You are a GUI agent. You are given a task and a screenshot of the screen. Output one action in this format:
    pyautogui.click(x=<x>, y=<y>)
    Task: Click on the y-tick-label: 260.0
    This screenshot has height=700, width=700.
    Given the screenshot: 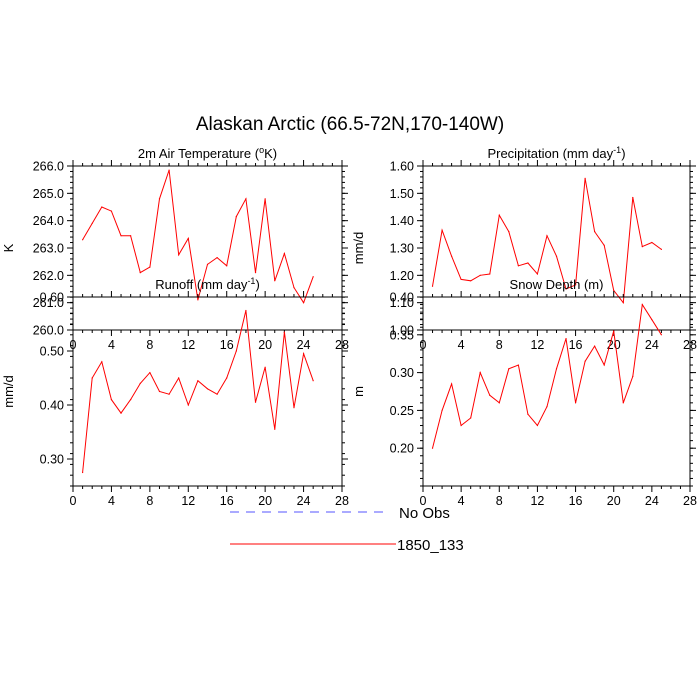 What is the action you would take?
    pyautogui.click(x=48, y=331)
    